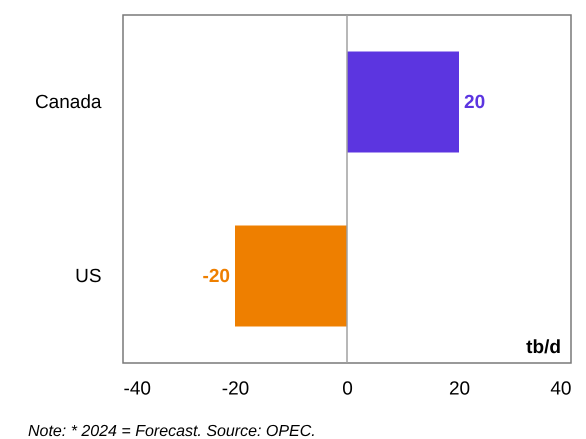 This screenshot has height=439, width=586. What do you see at coordinates (137, 389) in the screenshot?
I see `x-tick-label: -40` at bounding box center [137, 389].